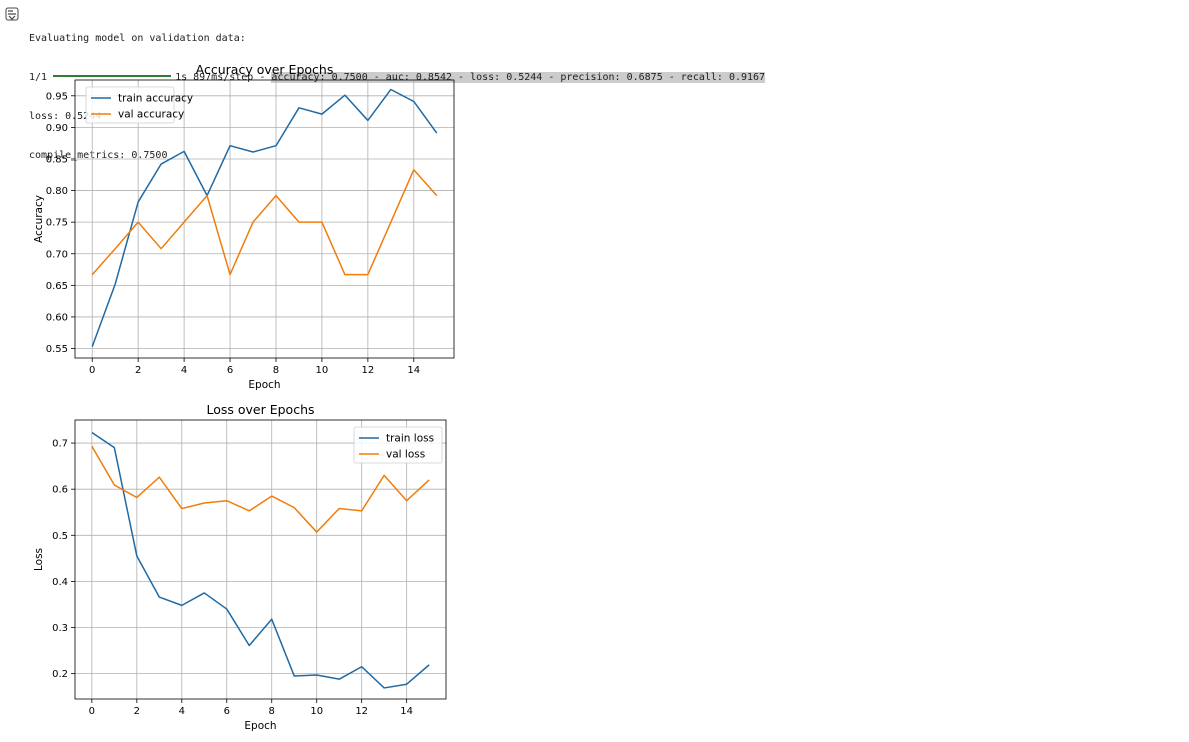 This screenshot has height=742, width=1189. Describe the element at coordinates (57, 191) in the screenshot. I see `y-tick-label: 0.80` at that location.